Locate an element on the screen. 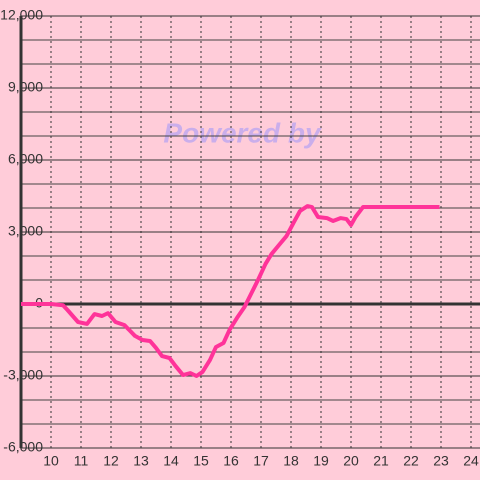 This screenshot has height=480, width=480. x-tick-label: 12 is located at coordinates (111, 461).